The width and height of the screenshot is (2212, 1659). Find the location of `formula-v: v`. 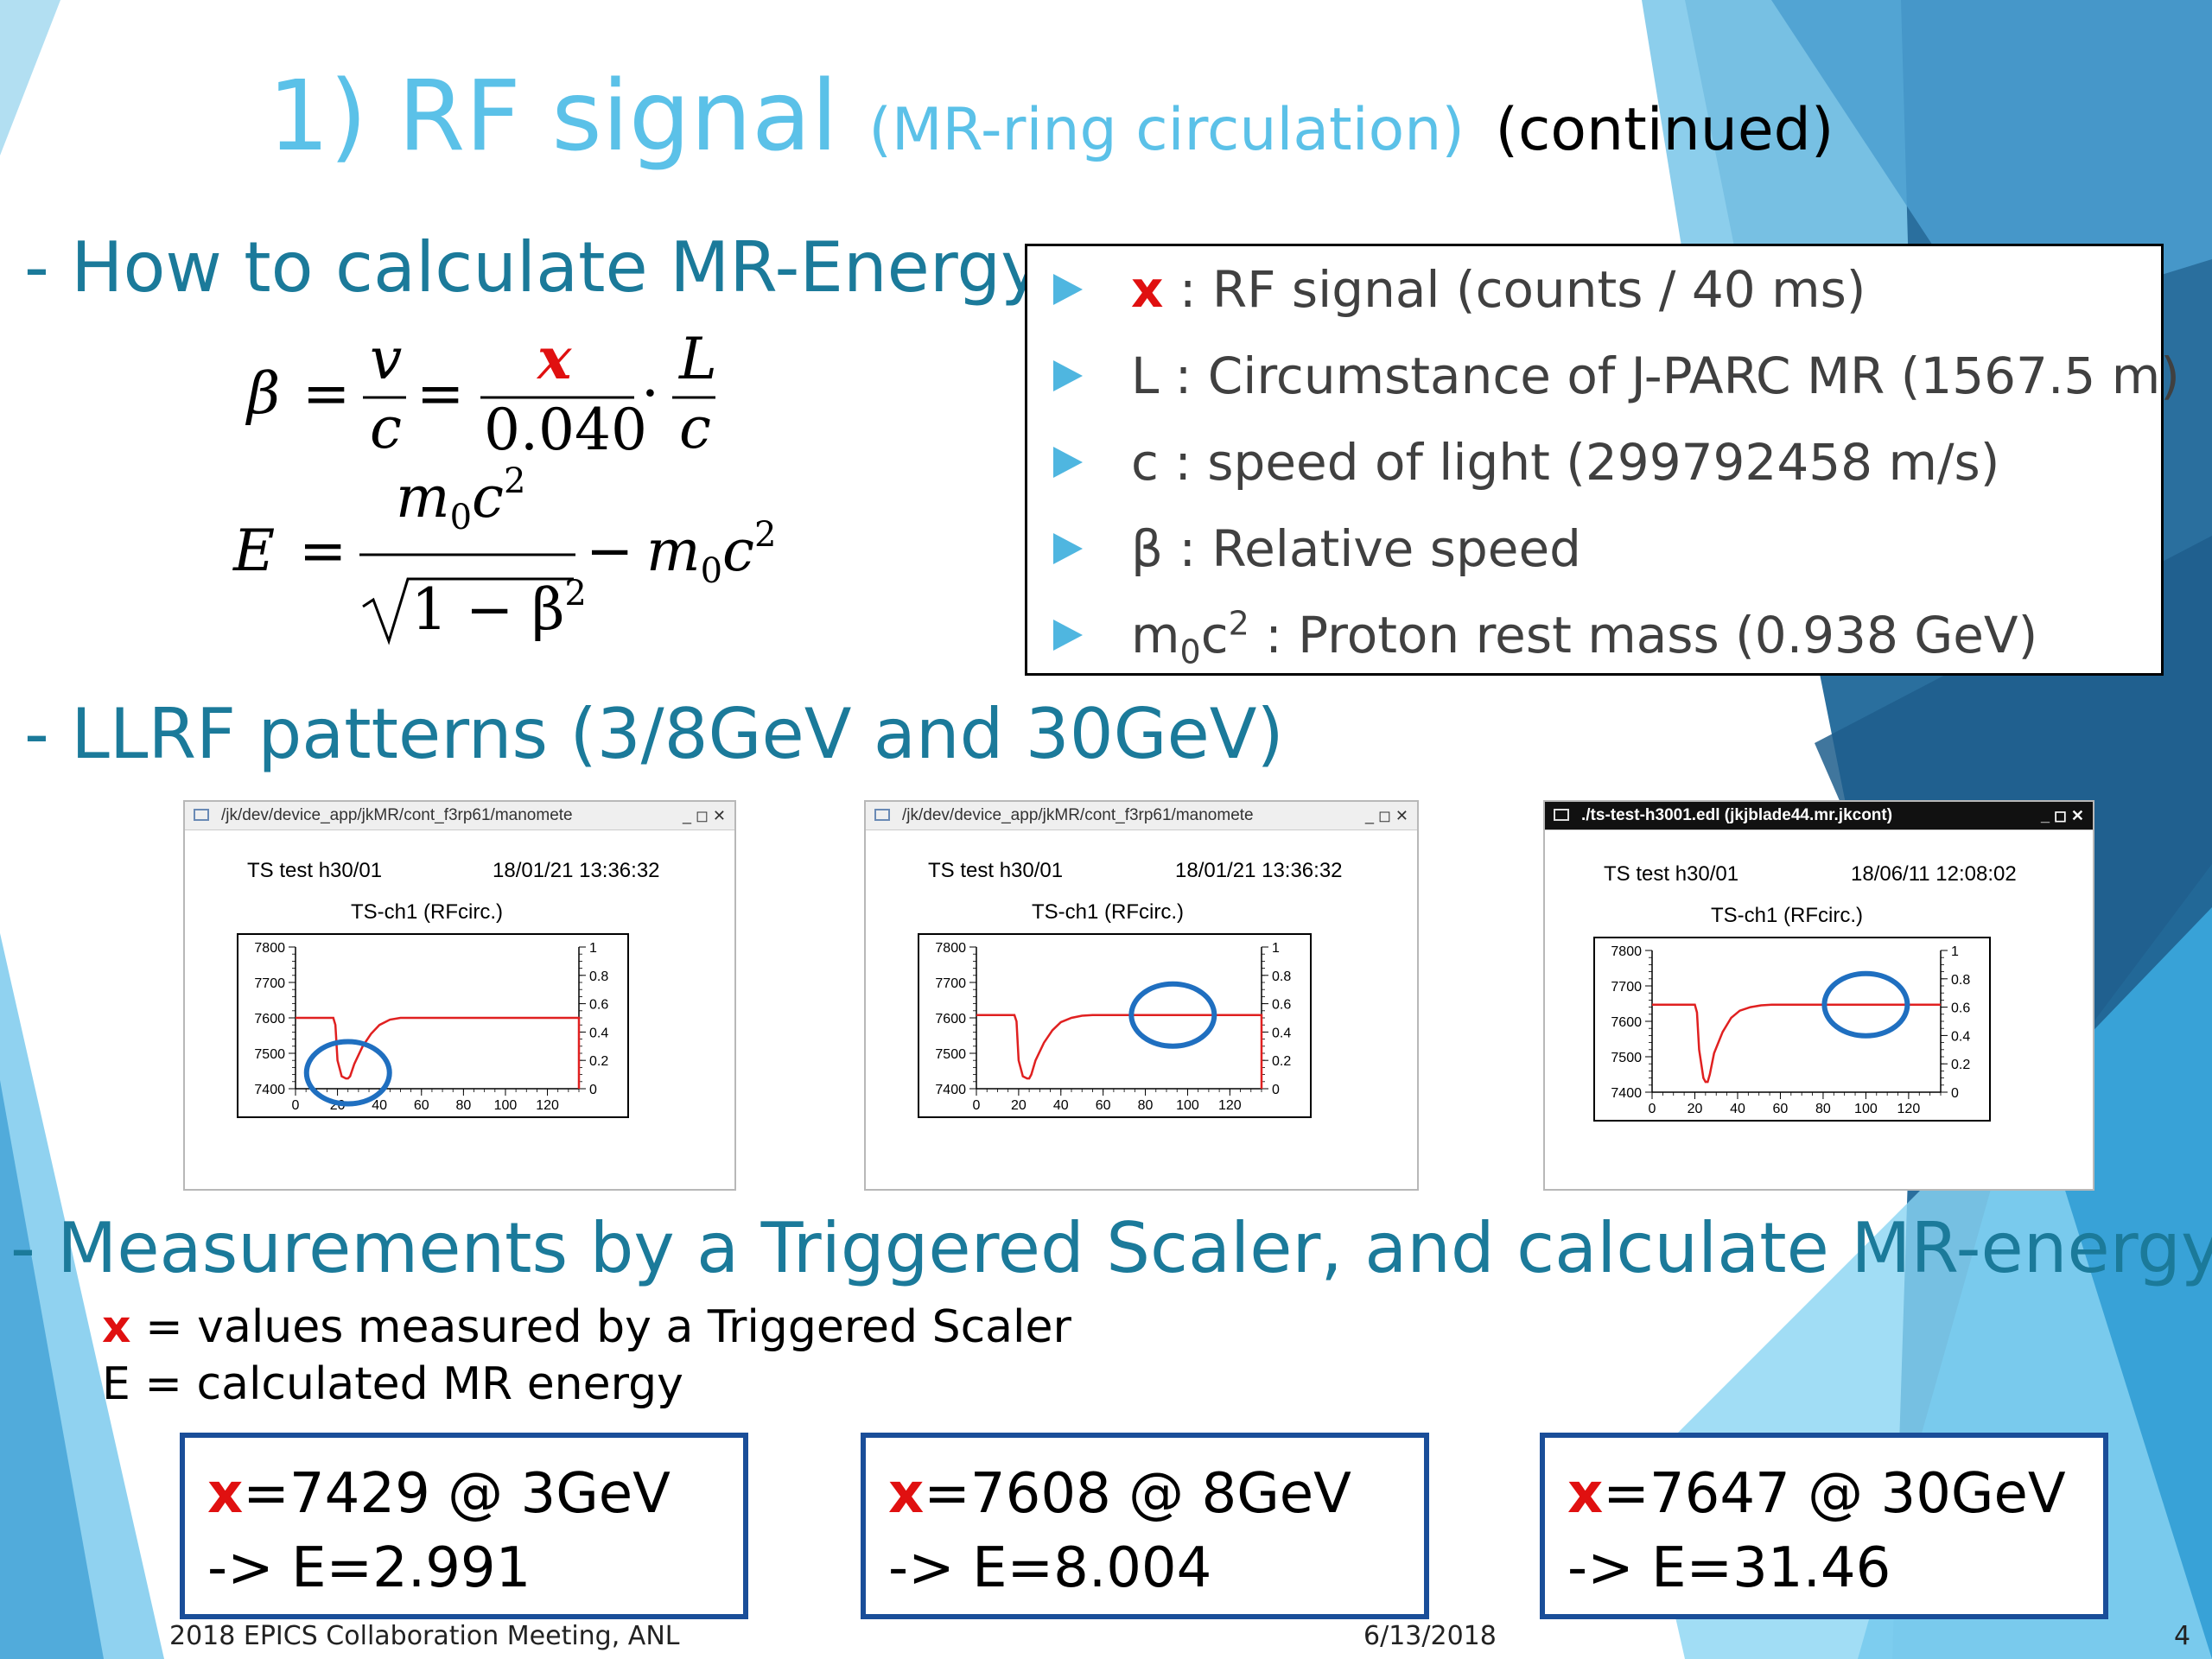

formula-v: v is located at coordinates (386, 359).